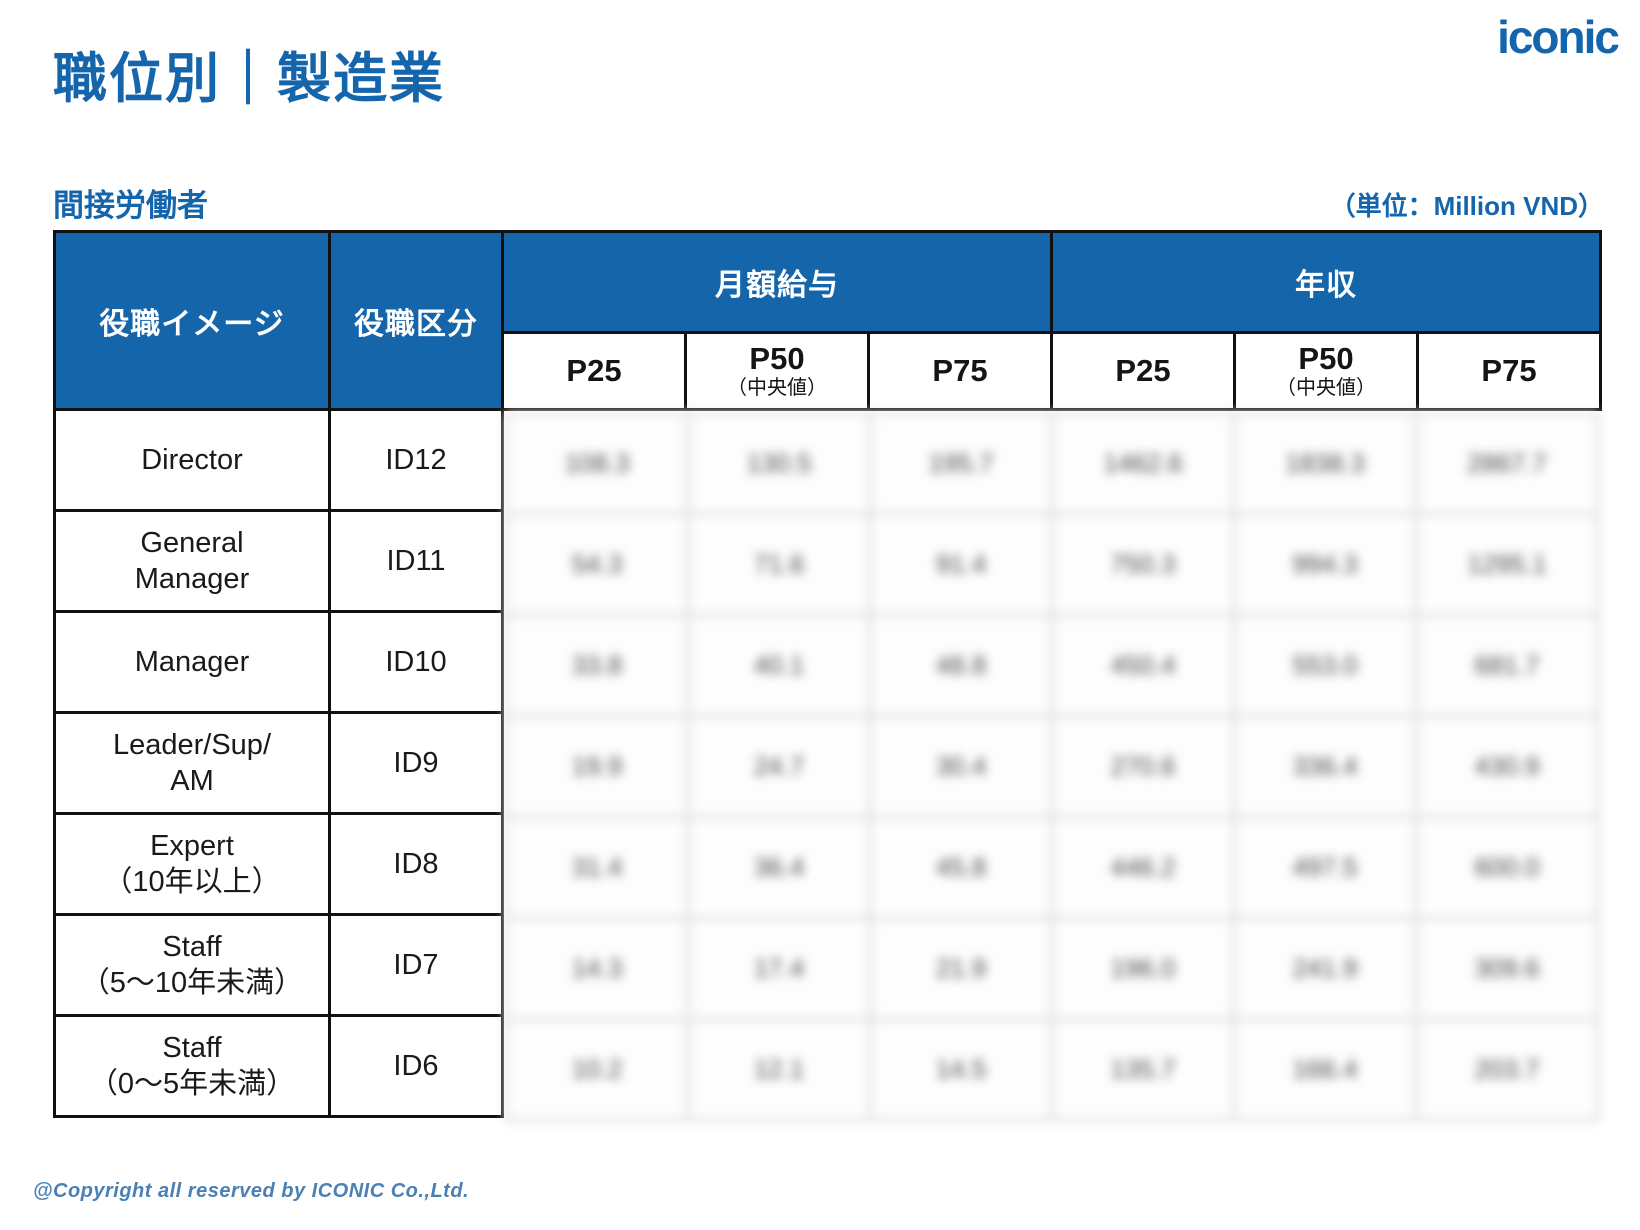 The width and height of the screenshot is (1640, 1230). I want to click on salary-value: 33.8, so click(597, 665).